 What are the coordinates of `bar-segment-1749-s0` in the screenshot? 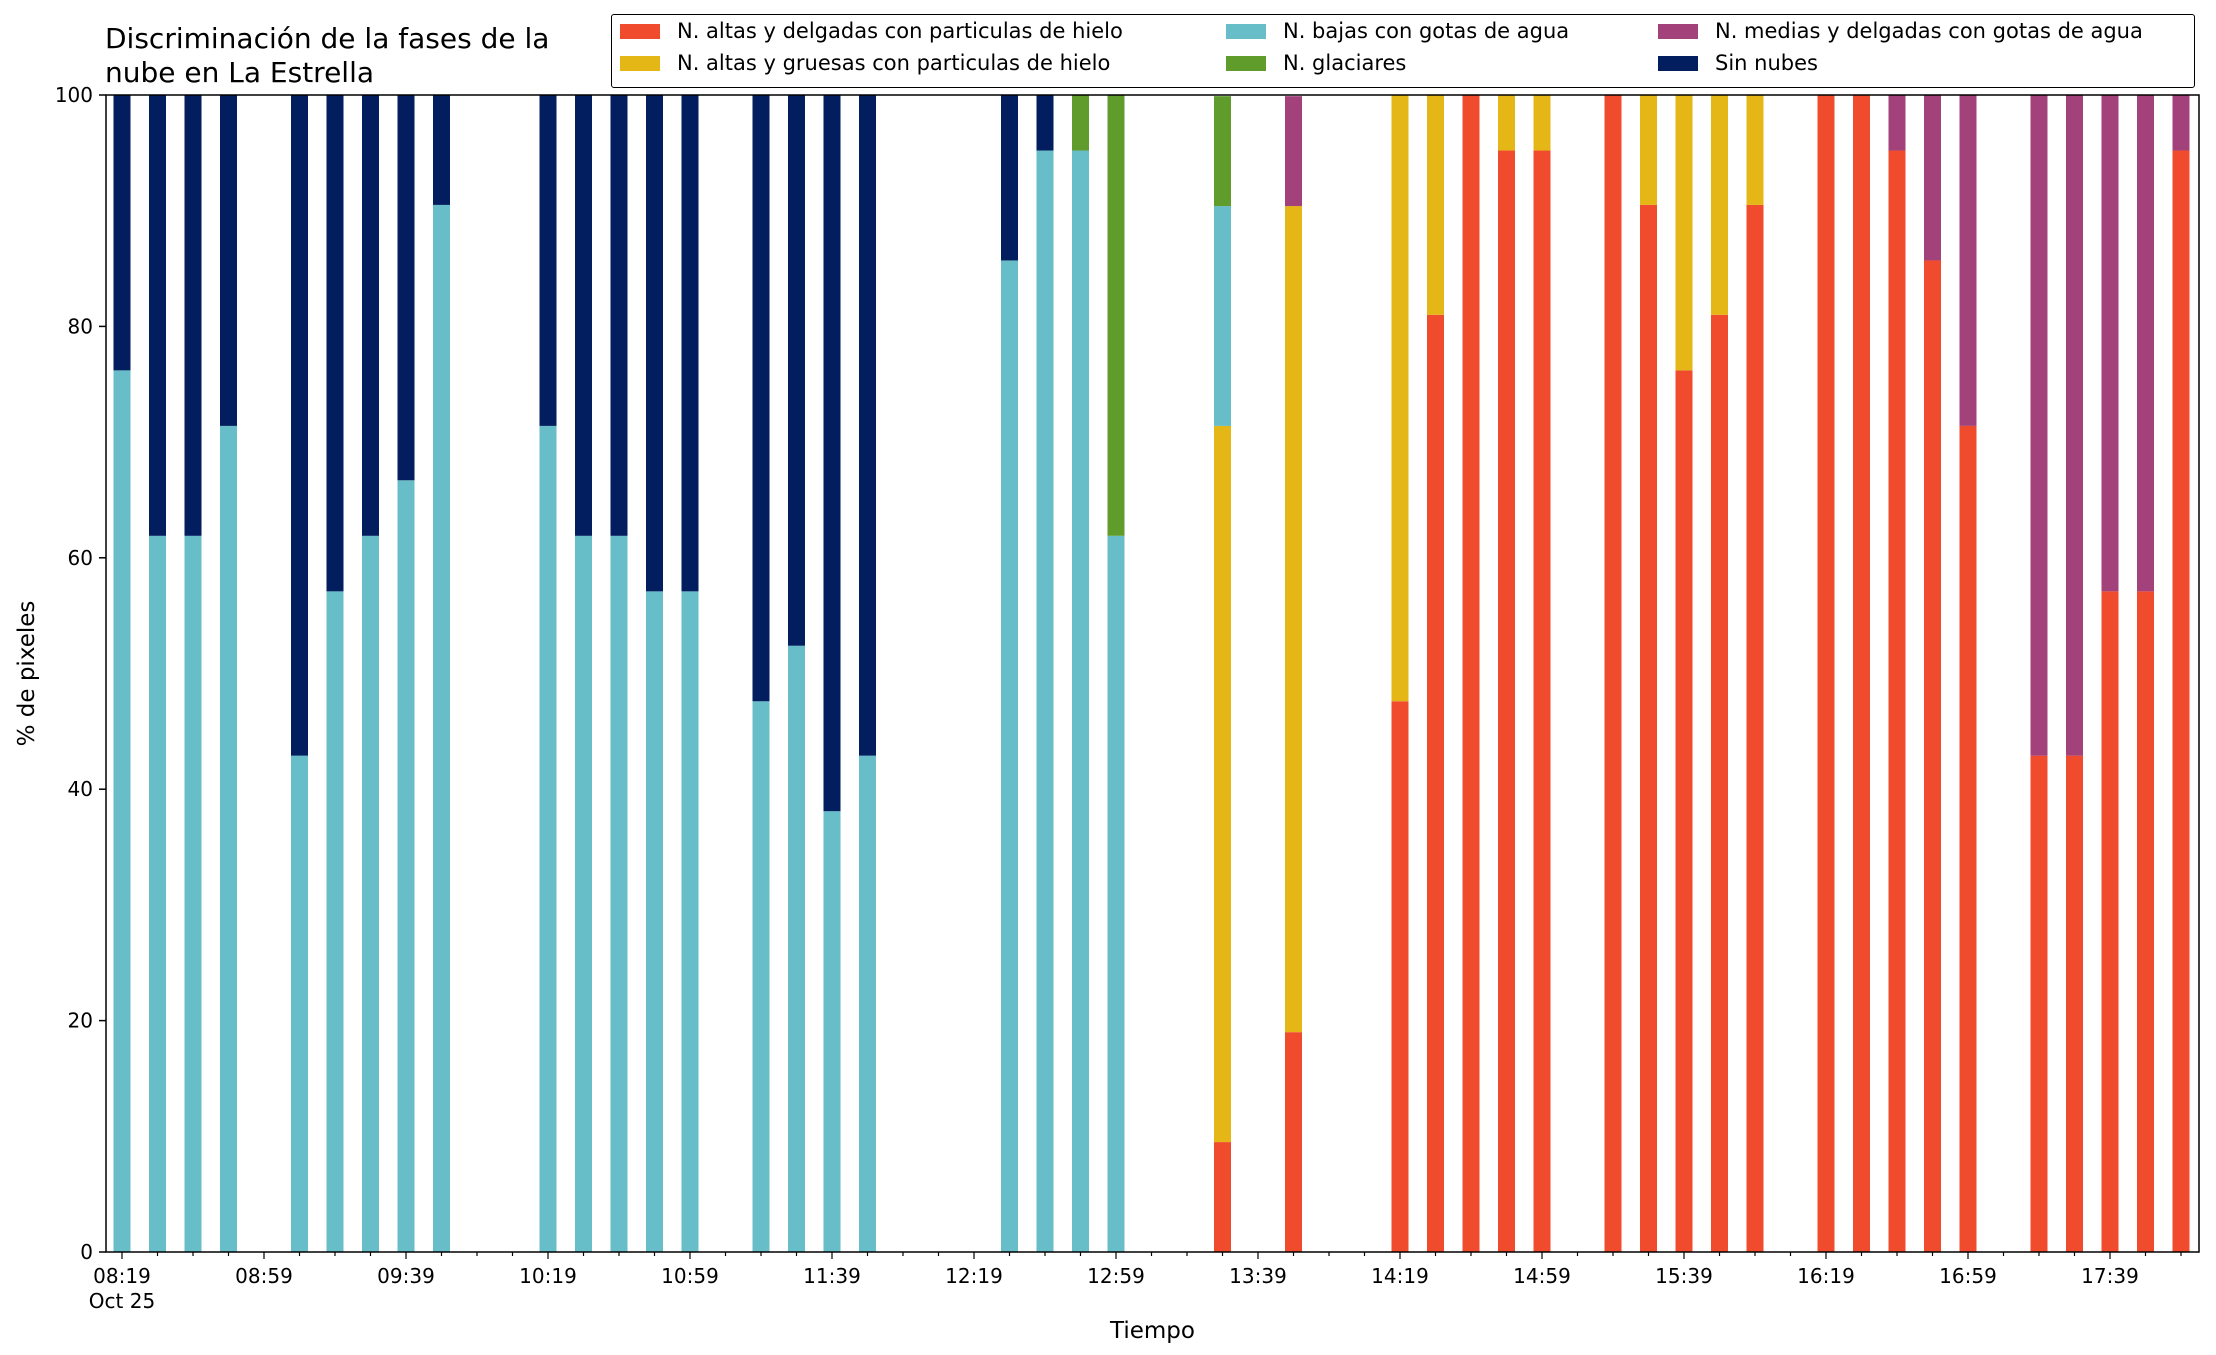 It's located at (2145, 921).